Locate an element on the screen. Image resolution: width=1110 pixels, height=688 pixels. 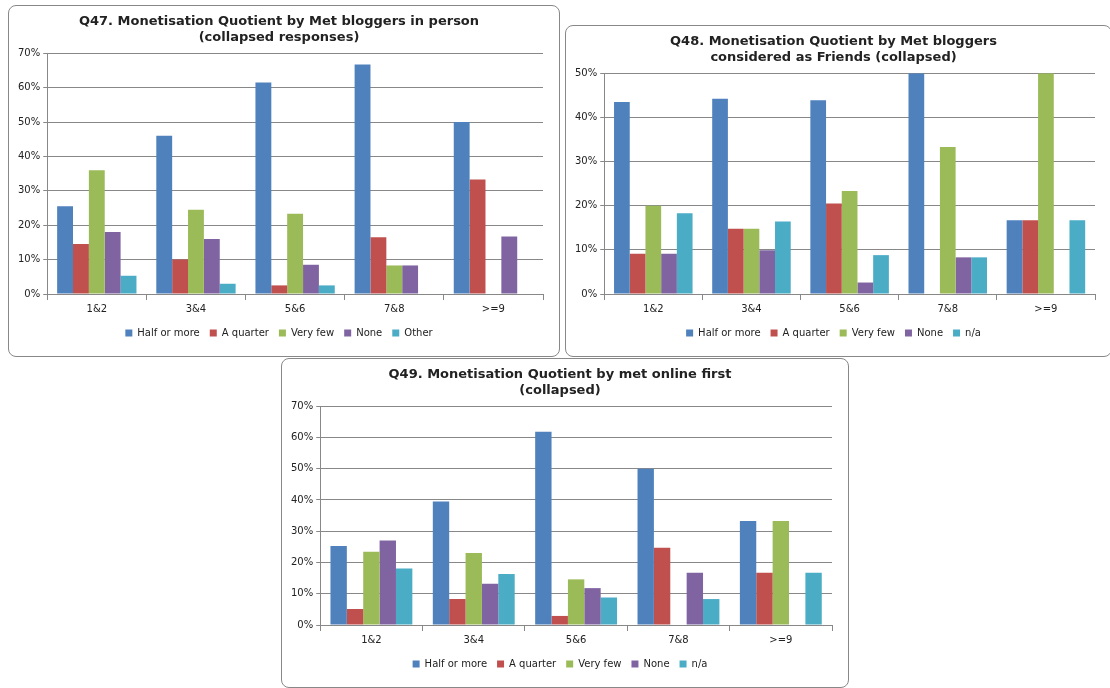
chart-title: Q49. Monetisation Quotient by met online first (collapsed) is located at coordinates (560, 381).